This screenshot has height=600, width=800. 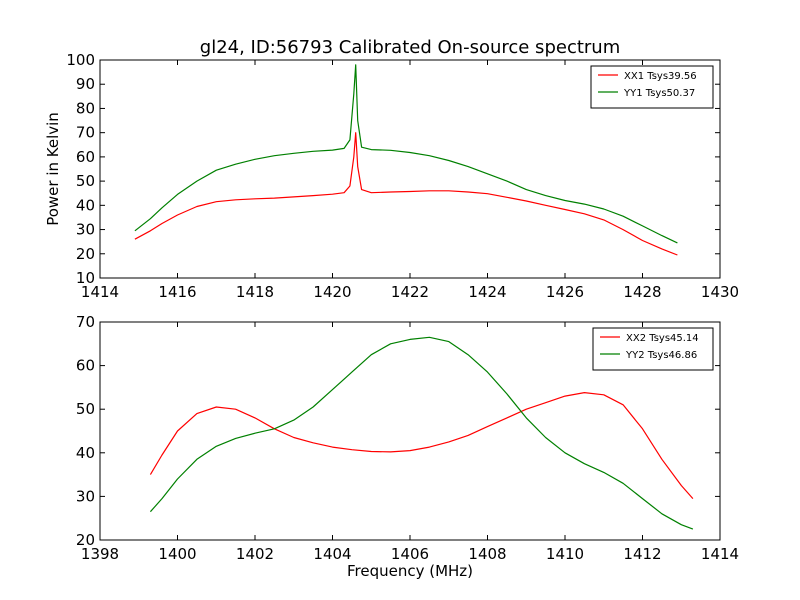 I want to click on bottom-x-tick-label: 1414, so click(x=720, y=554).